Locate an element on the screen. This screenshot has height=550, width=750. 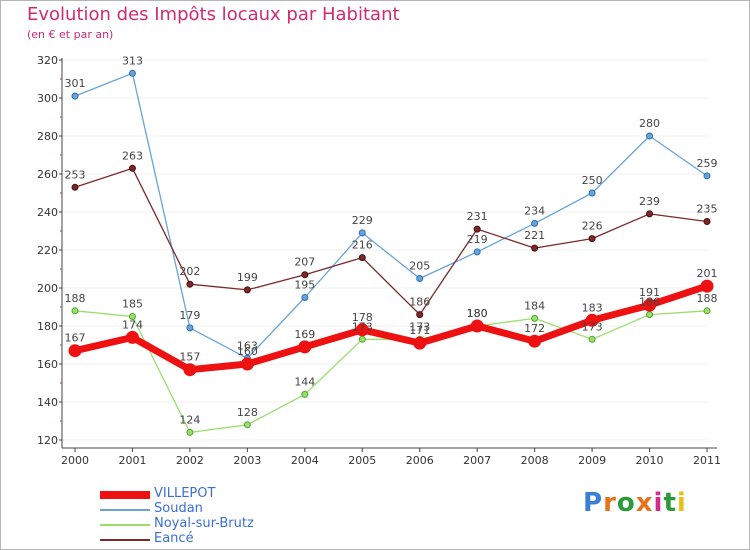
data-label: 179 is located at coordinates (189, 315).